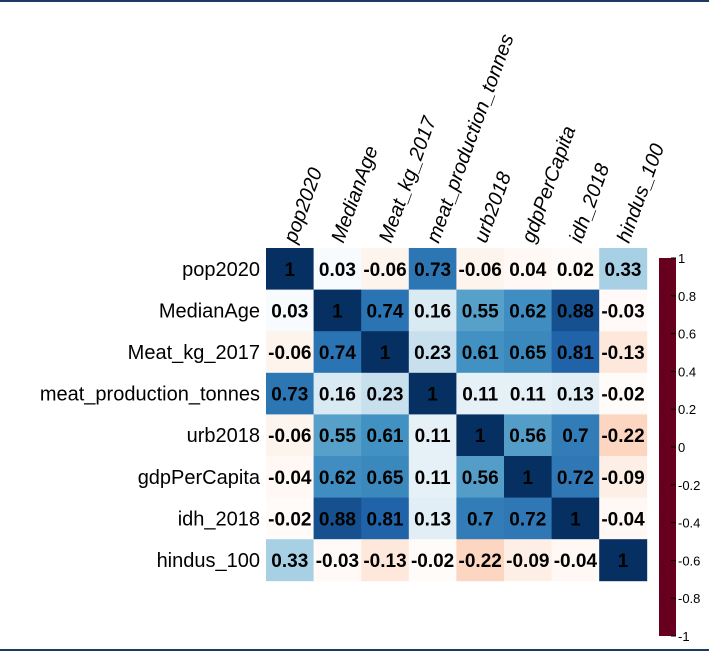  Describe the element at coordinates (689, 523) in the screenshot. I see `colorbar-tick-label: -0.4` at that location.